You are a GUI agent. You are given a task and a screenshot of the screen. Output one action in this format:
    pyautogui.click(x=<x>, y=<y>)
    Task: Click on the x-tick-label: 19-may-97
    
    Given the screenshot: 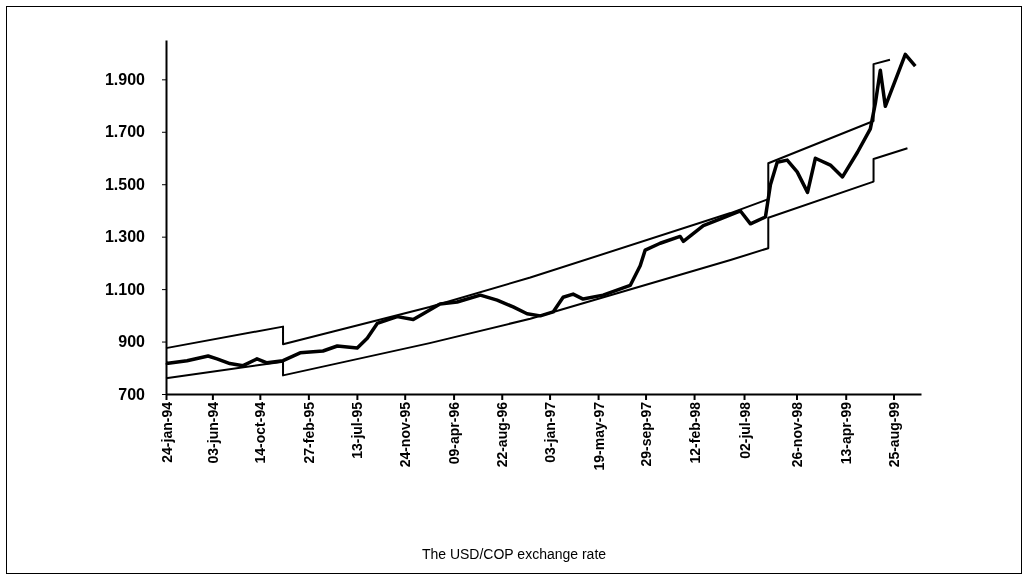 What is the action you would take?
    pyautogui.click(x=598, y=436)
    